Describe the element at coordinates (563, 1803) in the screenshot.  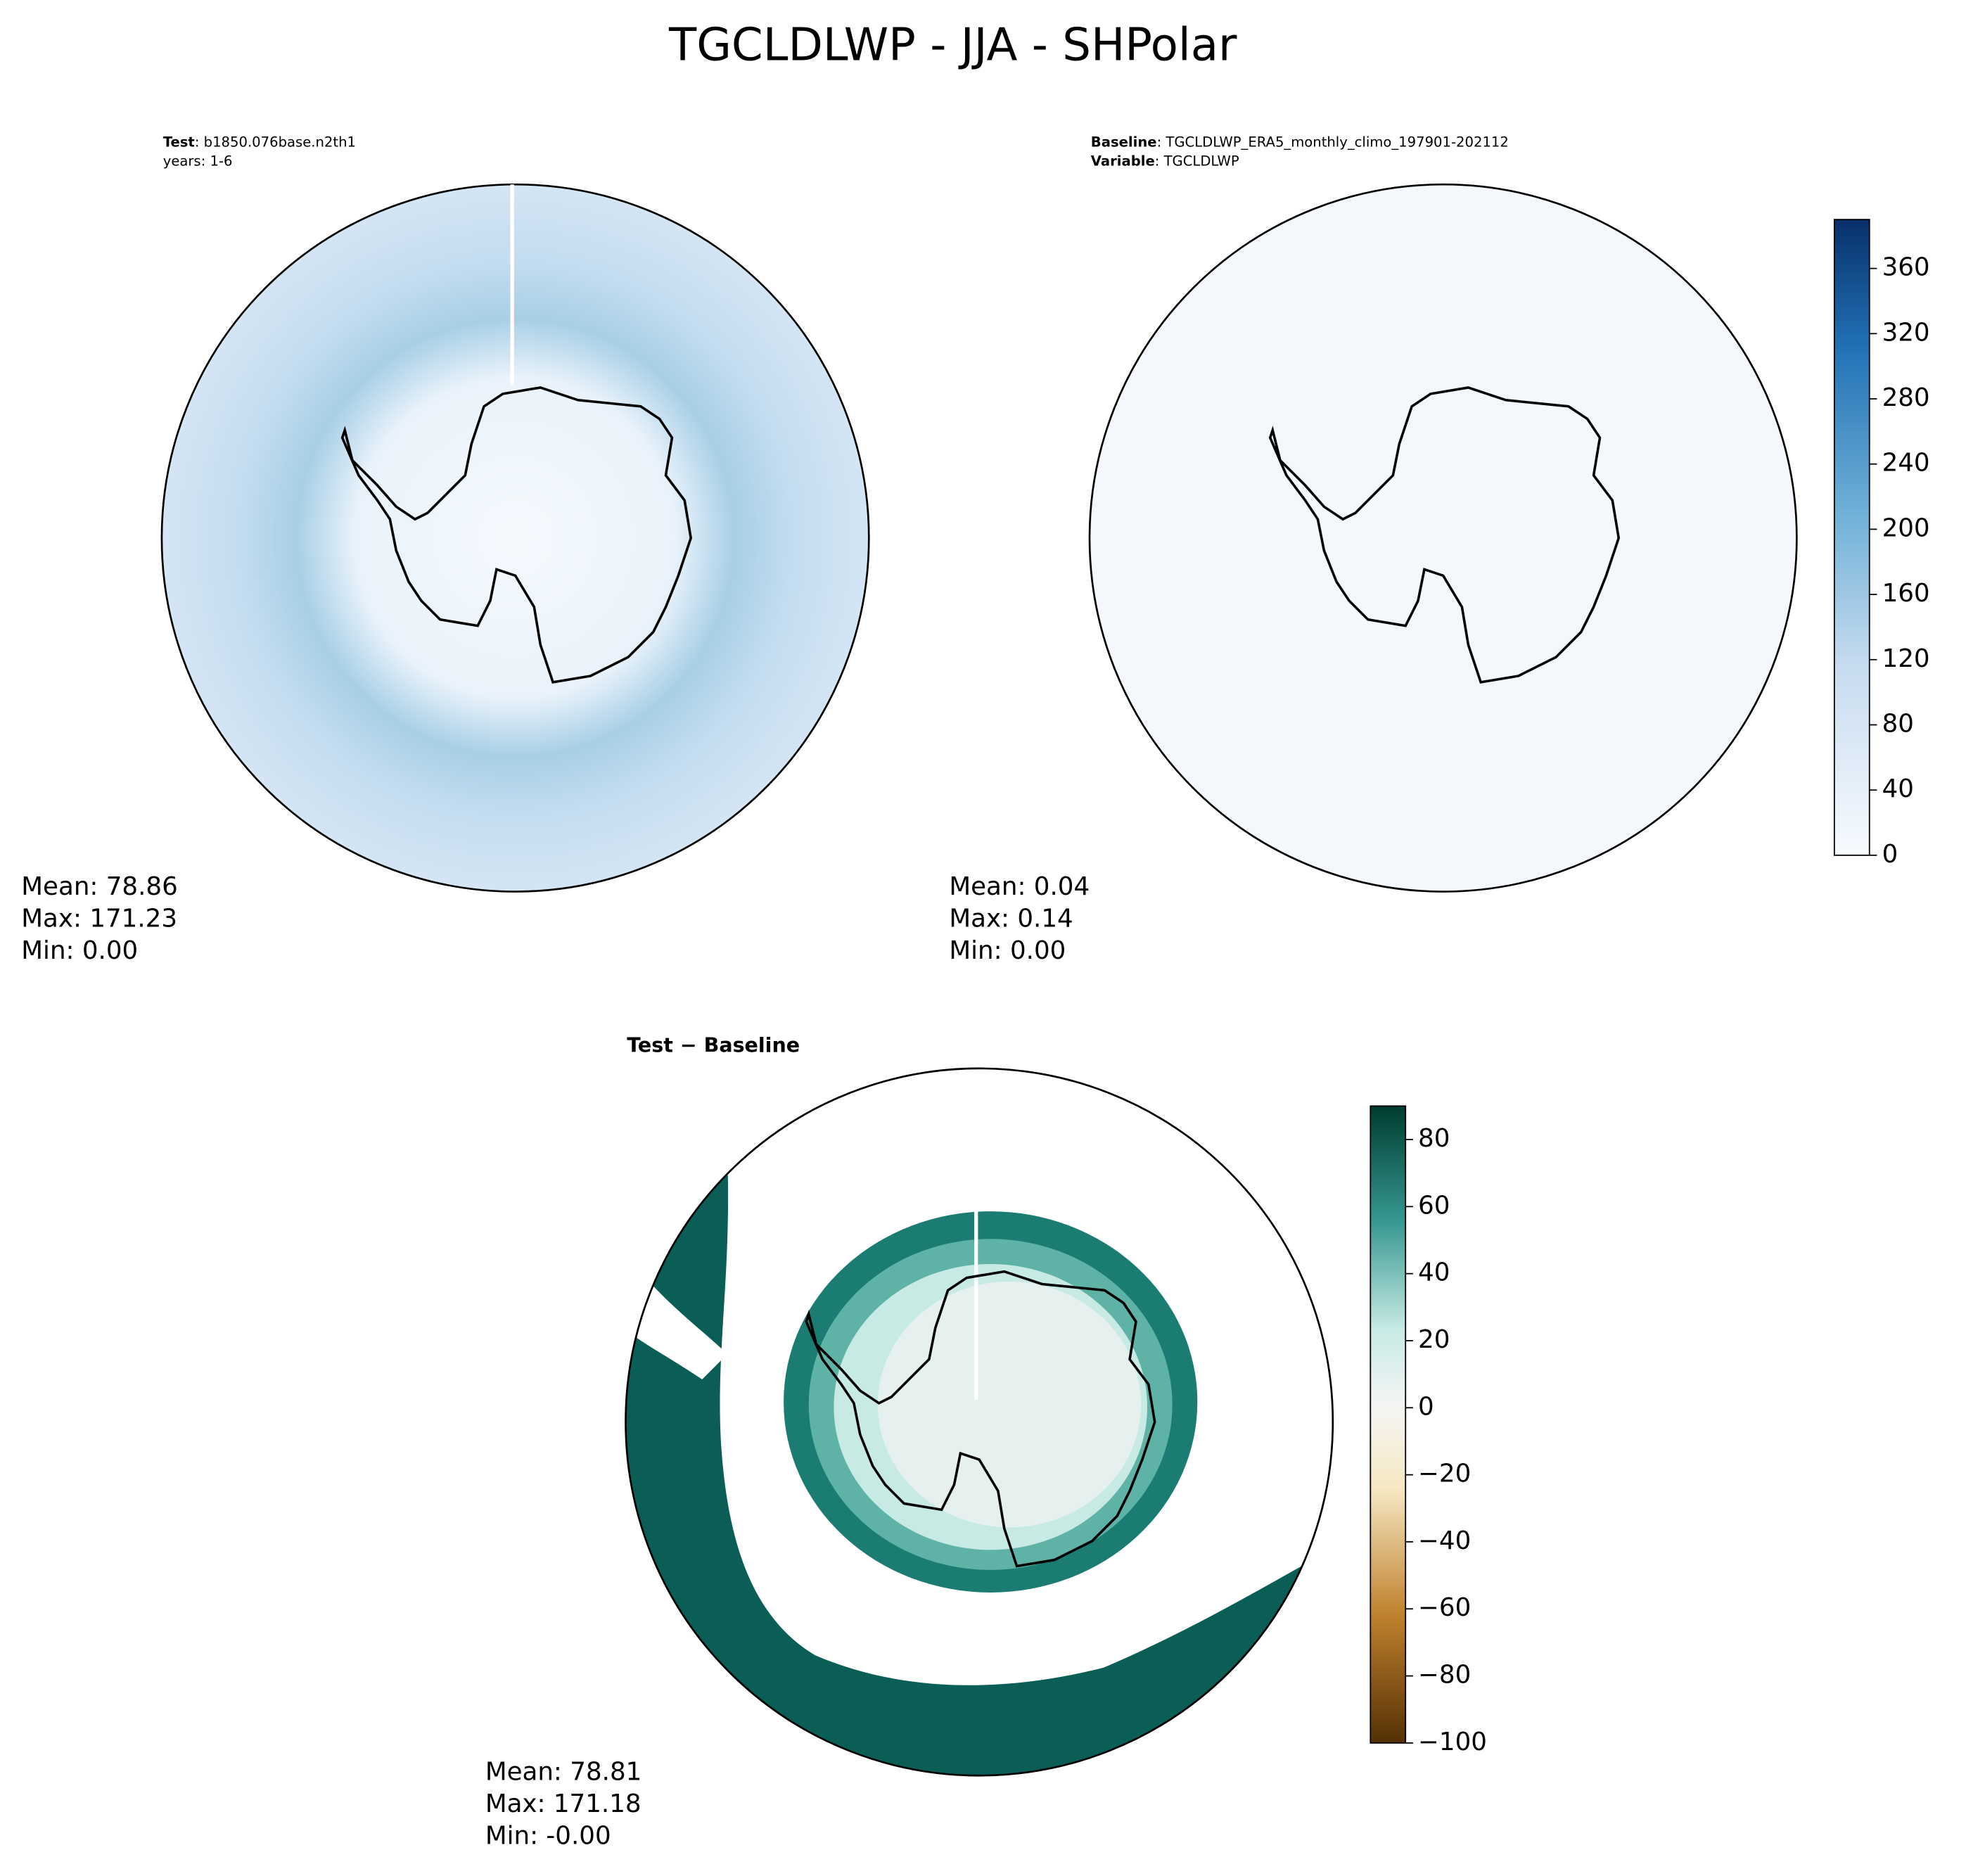
I see `stat-line: Max: 171.18` at that location.